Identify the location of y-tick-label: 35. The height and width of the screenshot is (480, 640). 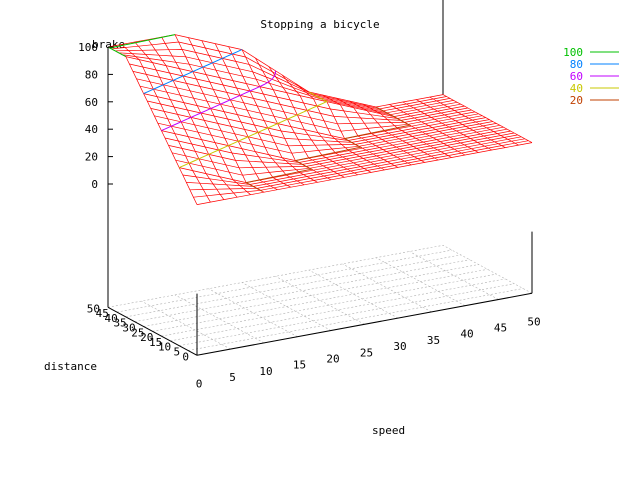
(119, 323).